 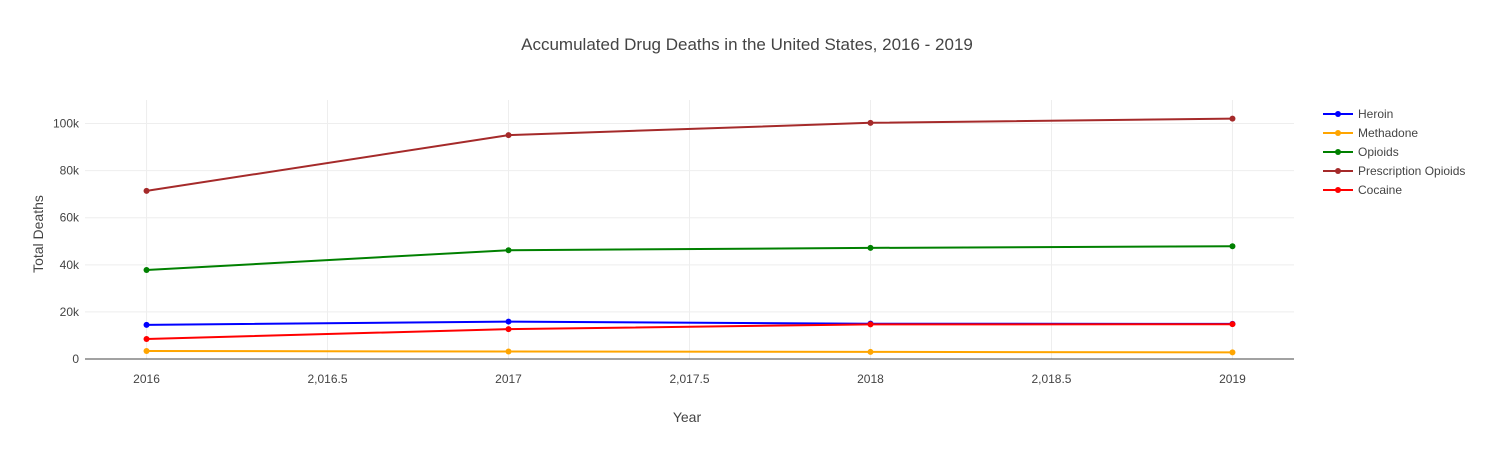 I want to click on series-line-cocaine, so click(x=689, y=331).